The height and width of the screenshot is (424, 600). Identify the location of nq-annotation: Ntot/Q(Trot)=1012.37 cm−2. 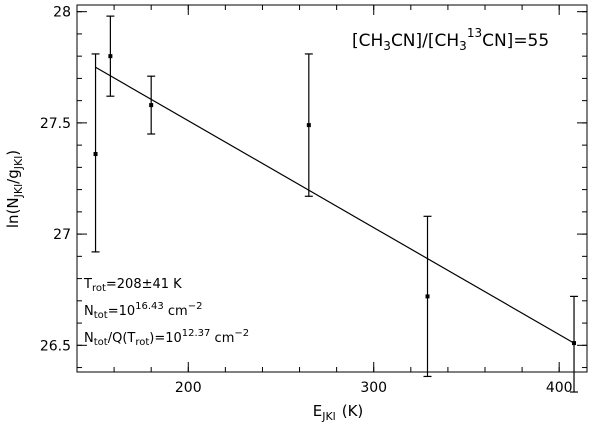
(166, 338).